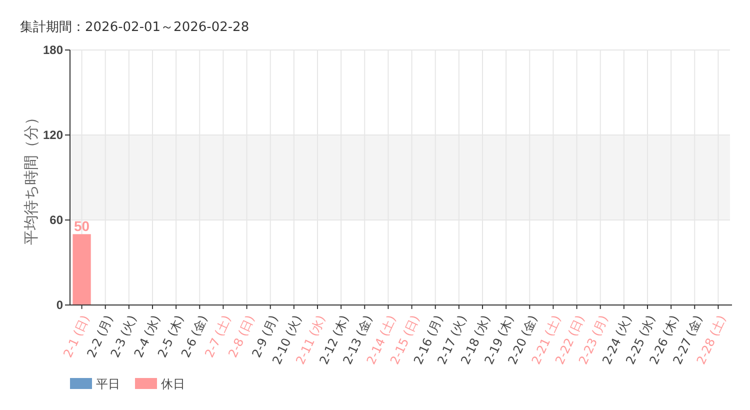 The width and height of the screenshot is (750, 410). I want to click on y-tick-label: 0, so click(60, 305).